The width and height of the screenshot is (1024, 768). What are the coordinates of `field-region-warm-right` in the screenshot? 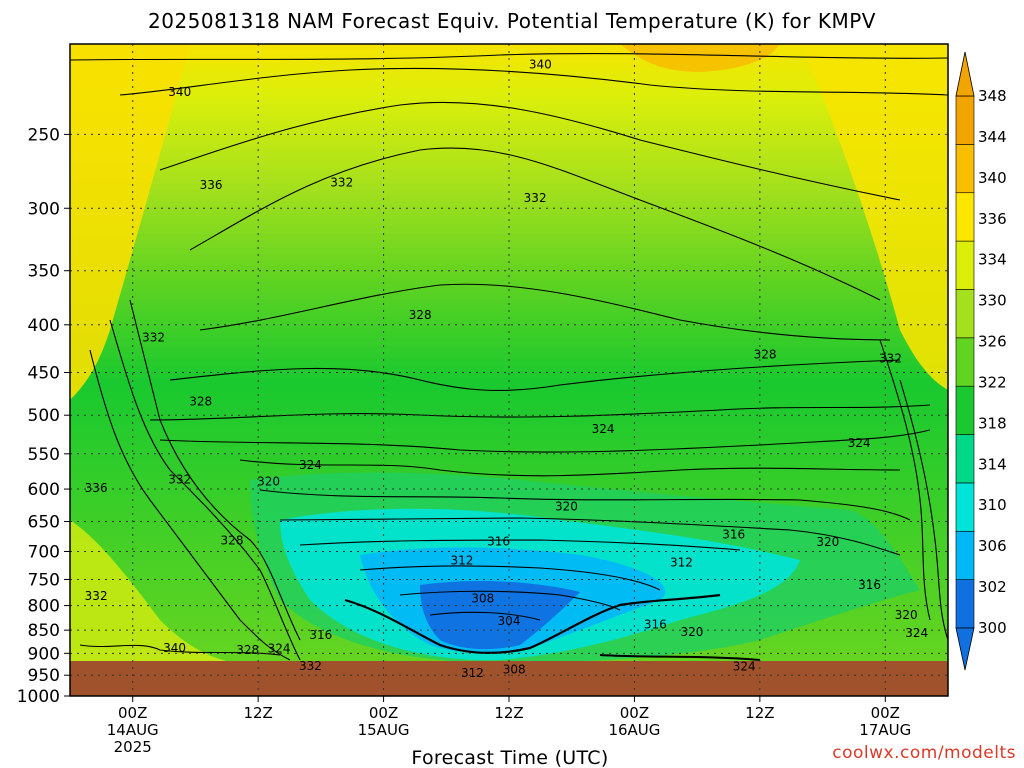 It's located at (874, 217).